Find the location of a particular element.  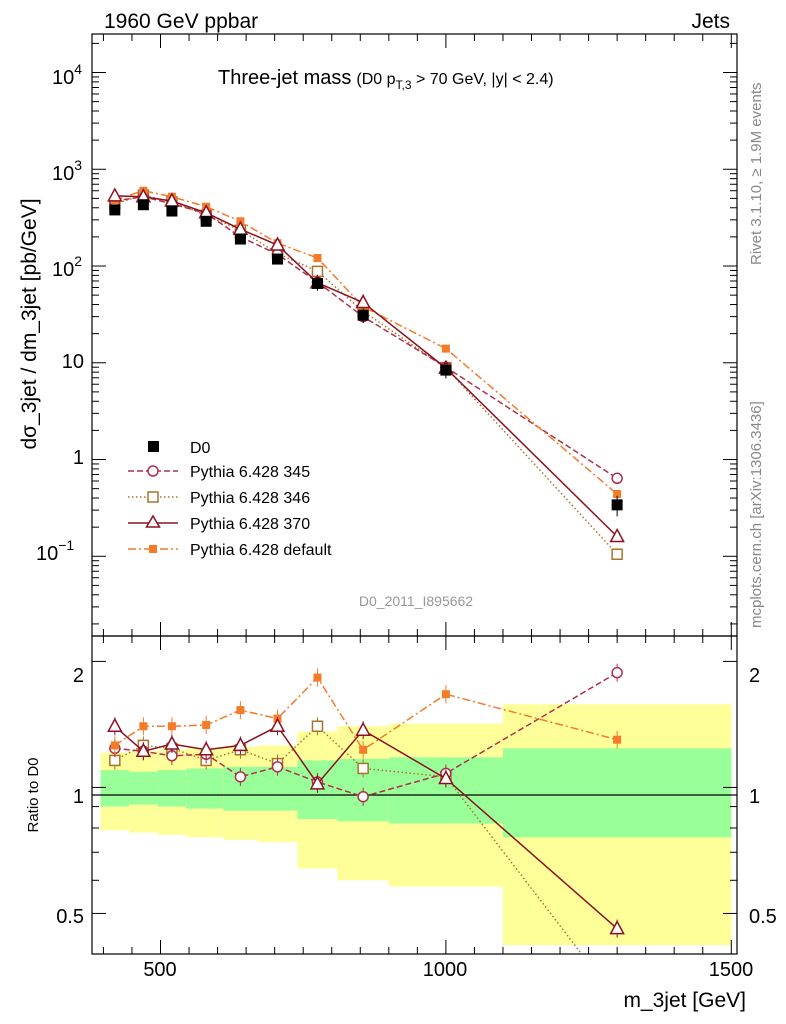

legend-entry-p345: Pythia 6.428 345 is located at coordinates (219, 472).